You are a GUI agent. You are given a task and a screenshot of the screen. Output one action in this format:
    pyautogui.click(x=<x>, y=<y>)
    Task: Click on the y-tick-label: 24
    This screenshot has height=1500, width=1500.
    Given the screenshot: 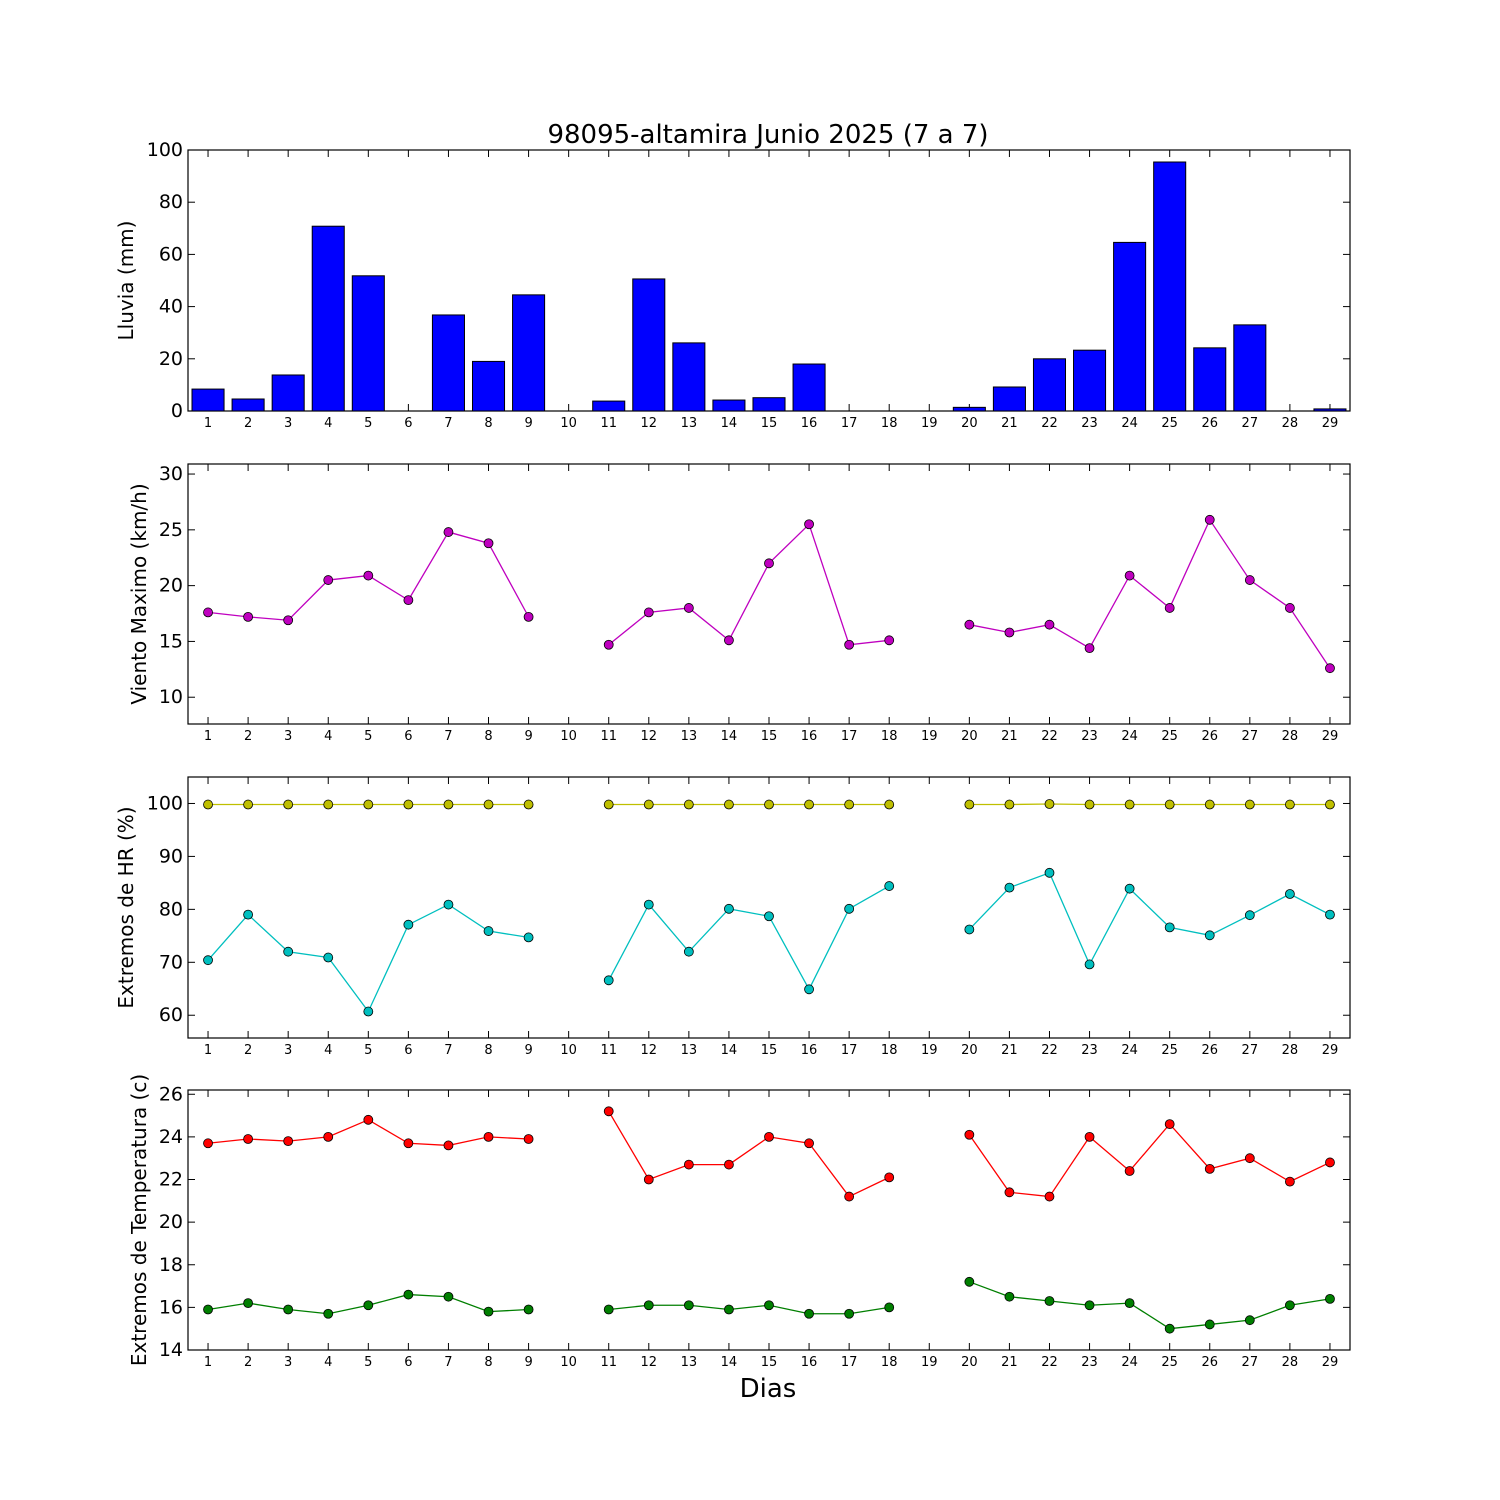 What is the action you would take?
    pyautogui.click(x=171, y=1137)
    